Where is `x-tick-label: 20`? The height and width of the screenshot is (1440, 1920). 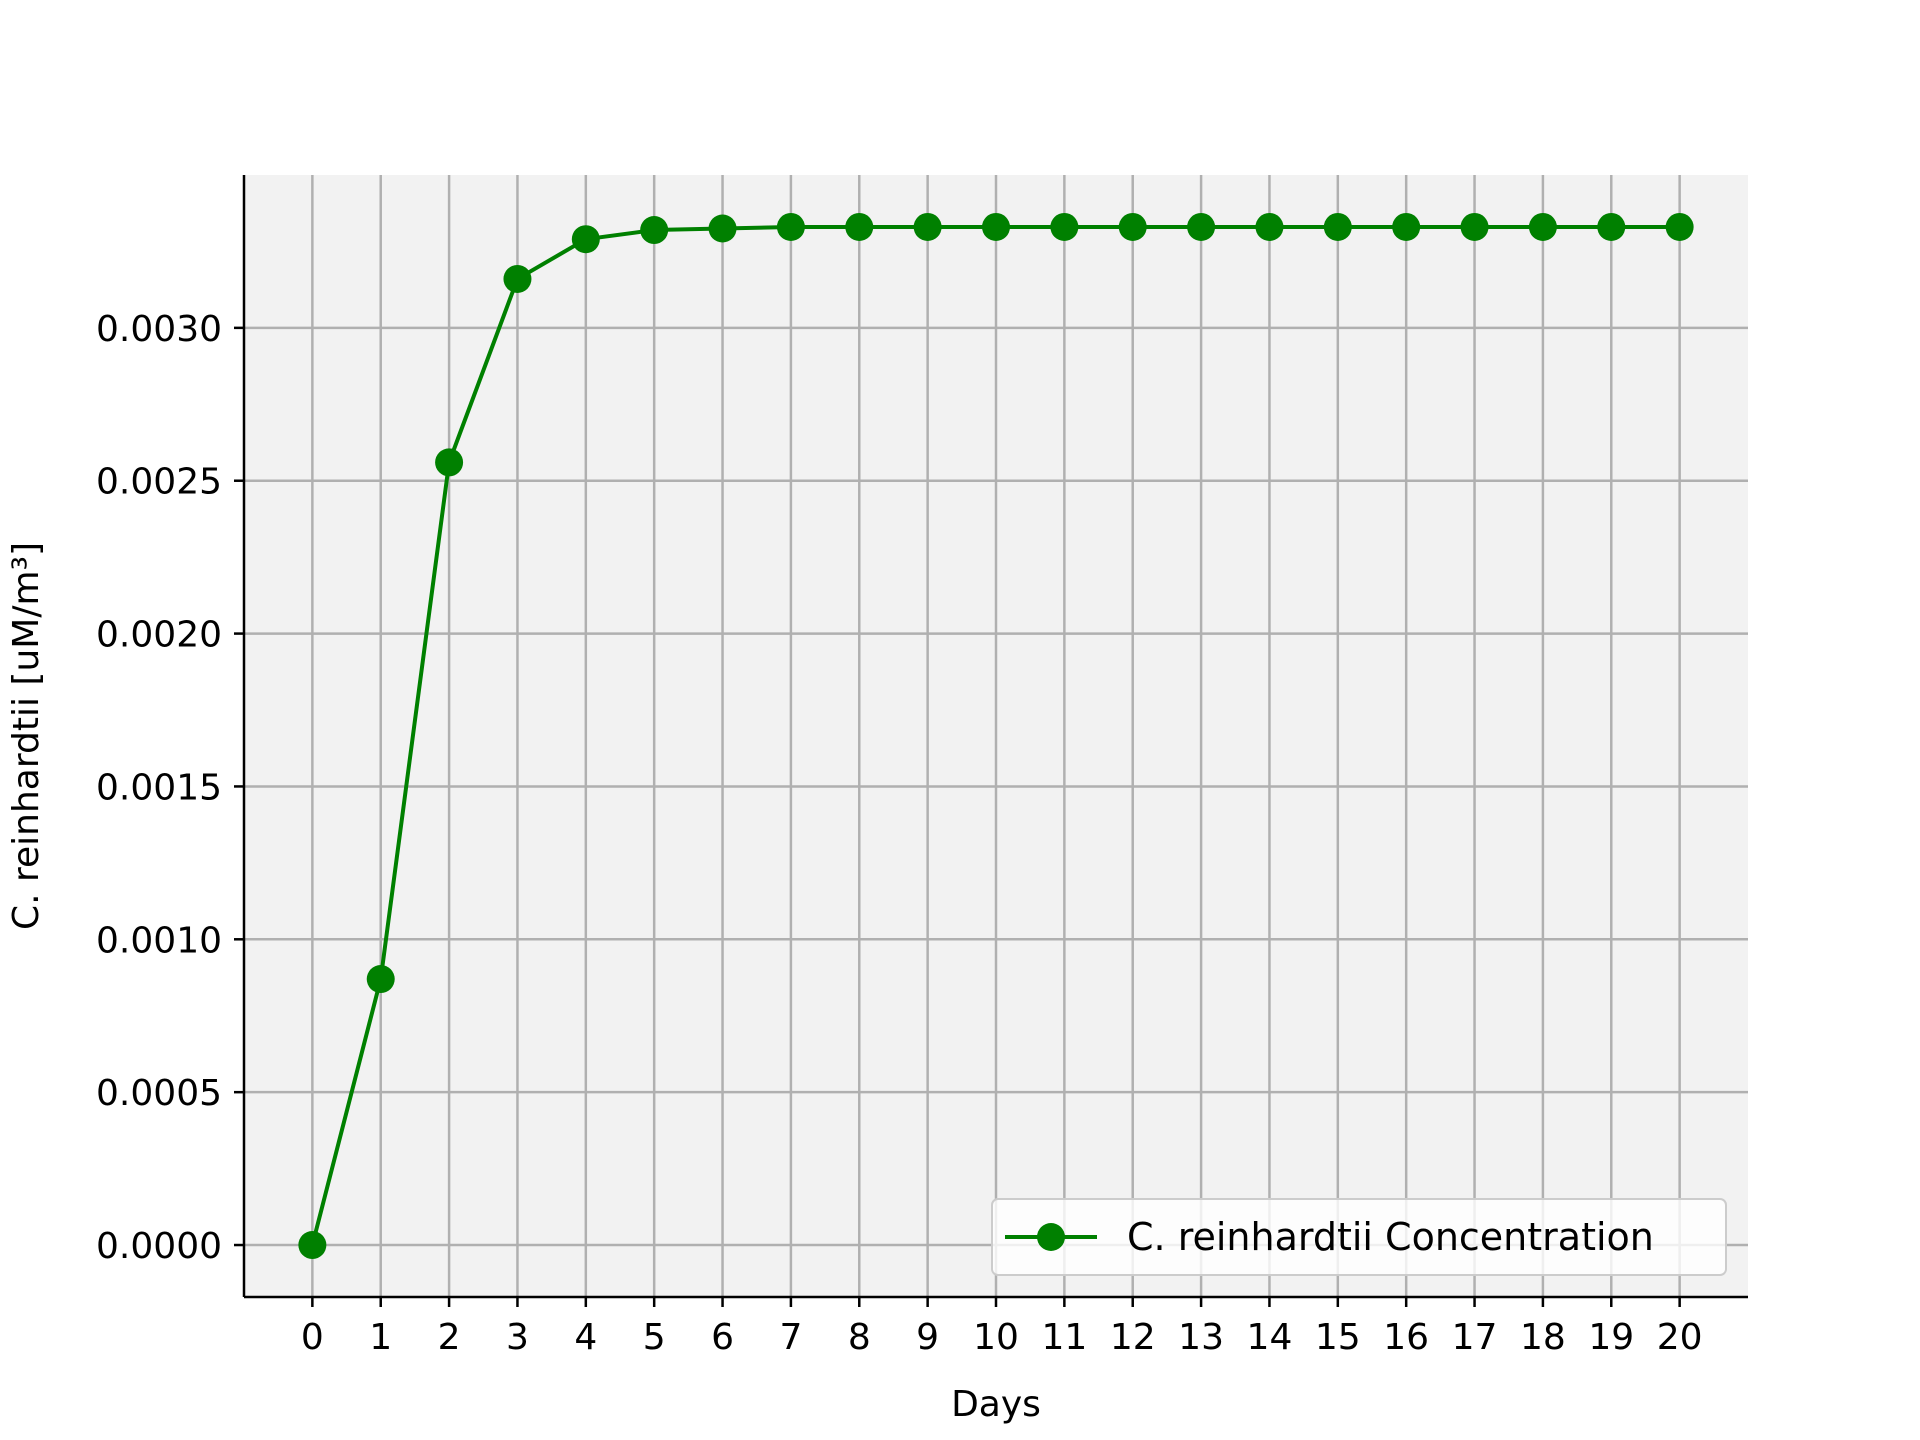
x-tick-label: 20 is located at coordinates (1680, 1337).